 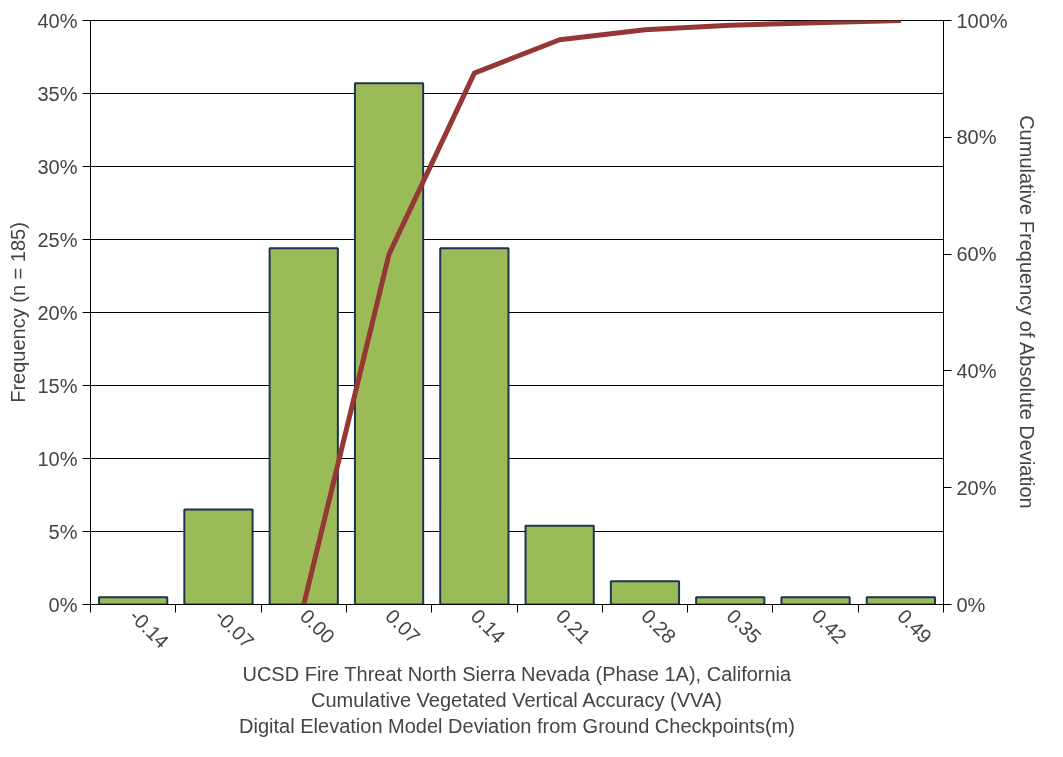 I want to click on x-tick-label: 0.28, so click(x=659, y=626).